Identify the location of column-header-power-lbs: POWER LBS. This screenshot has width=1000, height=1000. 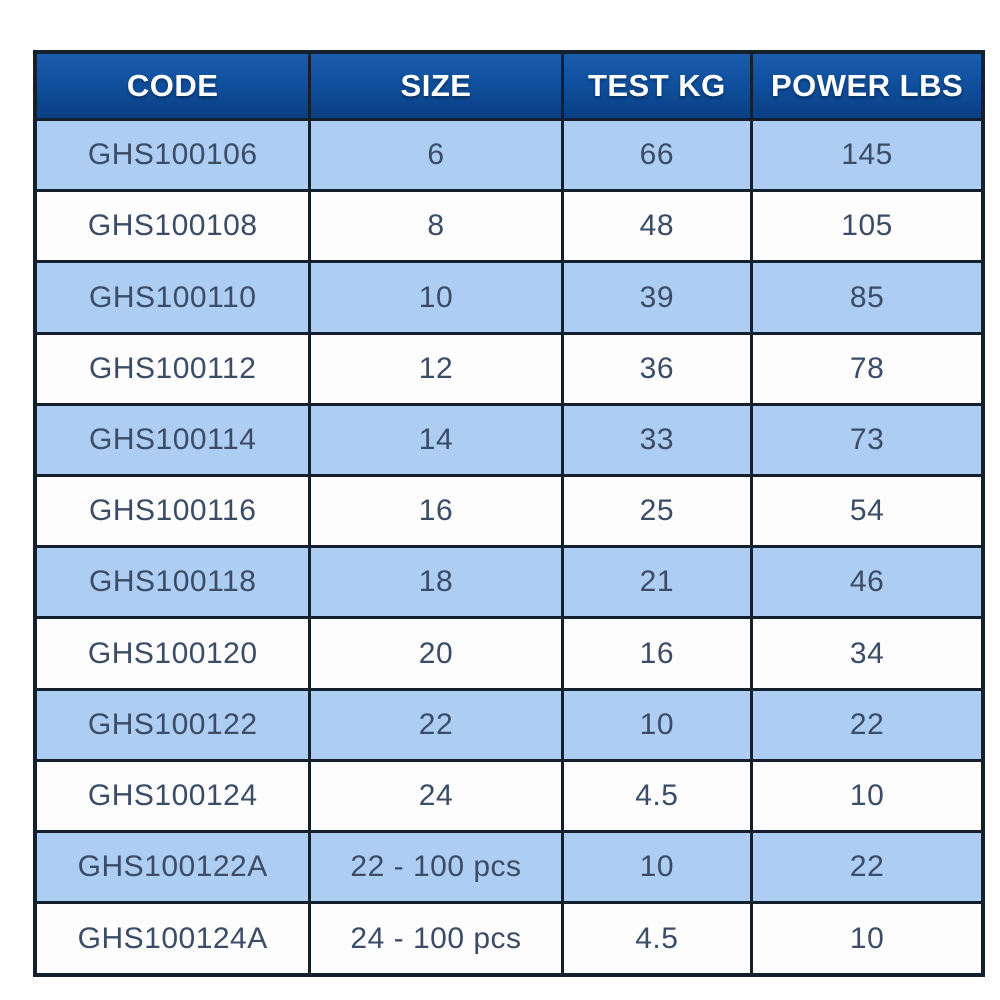
(867, 85).